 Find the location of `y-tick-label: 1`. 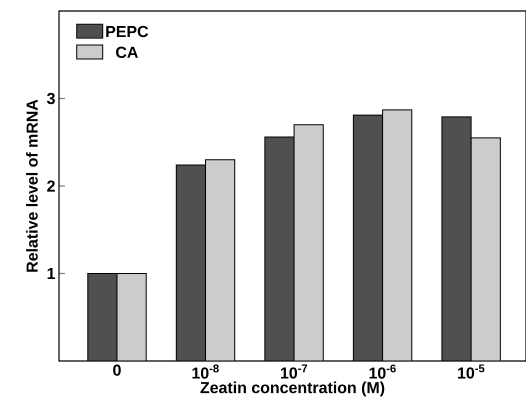

y-tick-label: 1 is located at coordinates (52, 273).